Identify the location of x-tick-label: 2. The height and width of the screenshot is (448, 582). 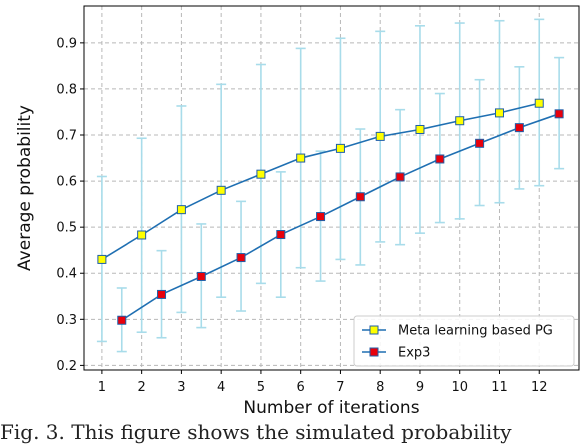
(142, 387).